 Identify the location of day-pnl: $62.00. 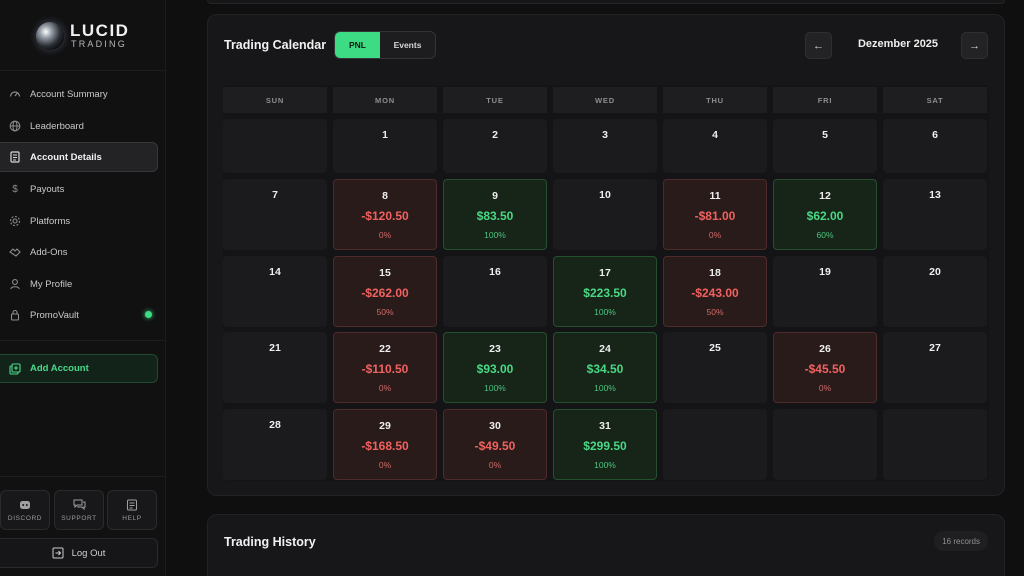
(825, 216).